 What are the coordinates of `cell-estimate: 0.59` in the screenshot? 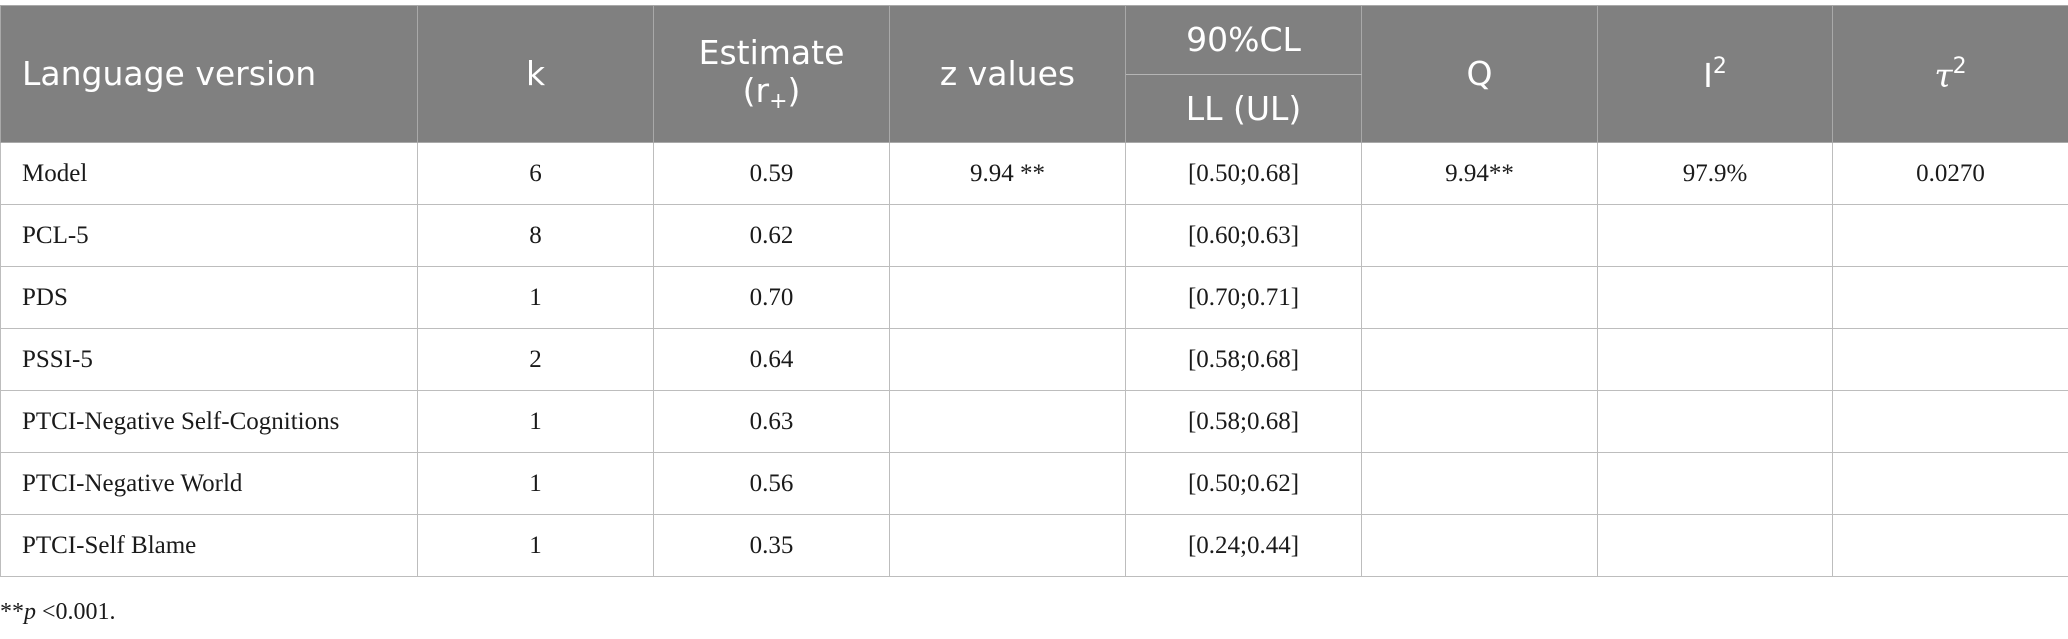 It's located at (771, 173).